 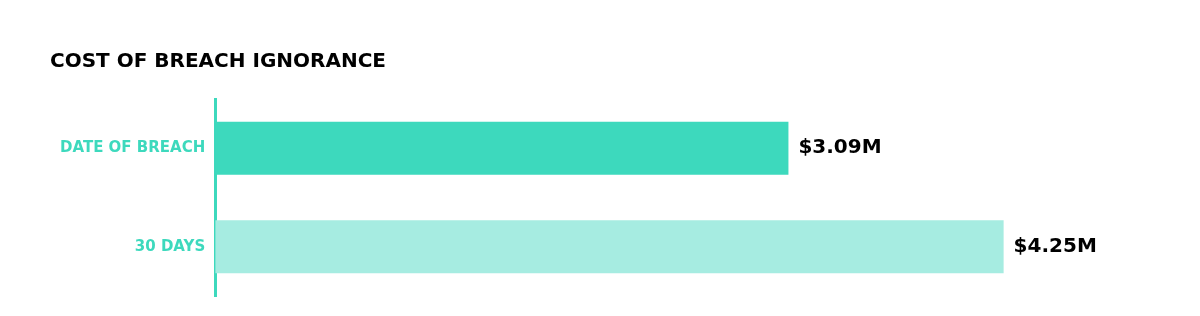 I want to click on y-tick-label: 30 DAYS, so click(x=170, y=245).